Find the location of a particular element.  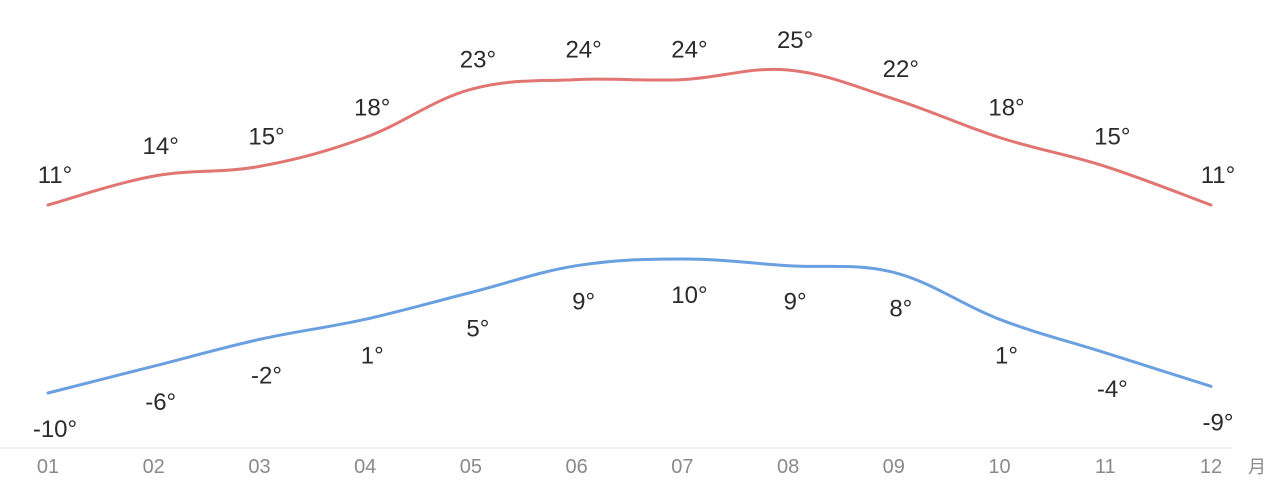

low-temperature-label: -9° is located at coordinates (1218, 422).